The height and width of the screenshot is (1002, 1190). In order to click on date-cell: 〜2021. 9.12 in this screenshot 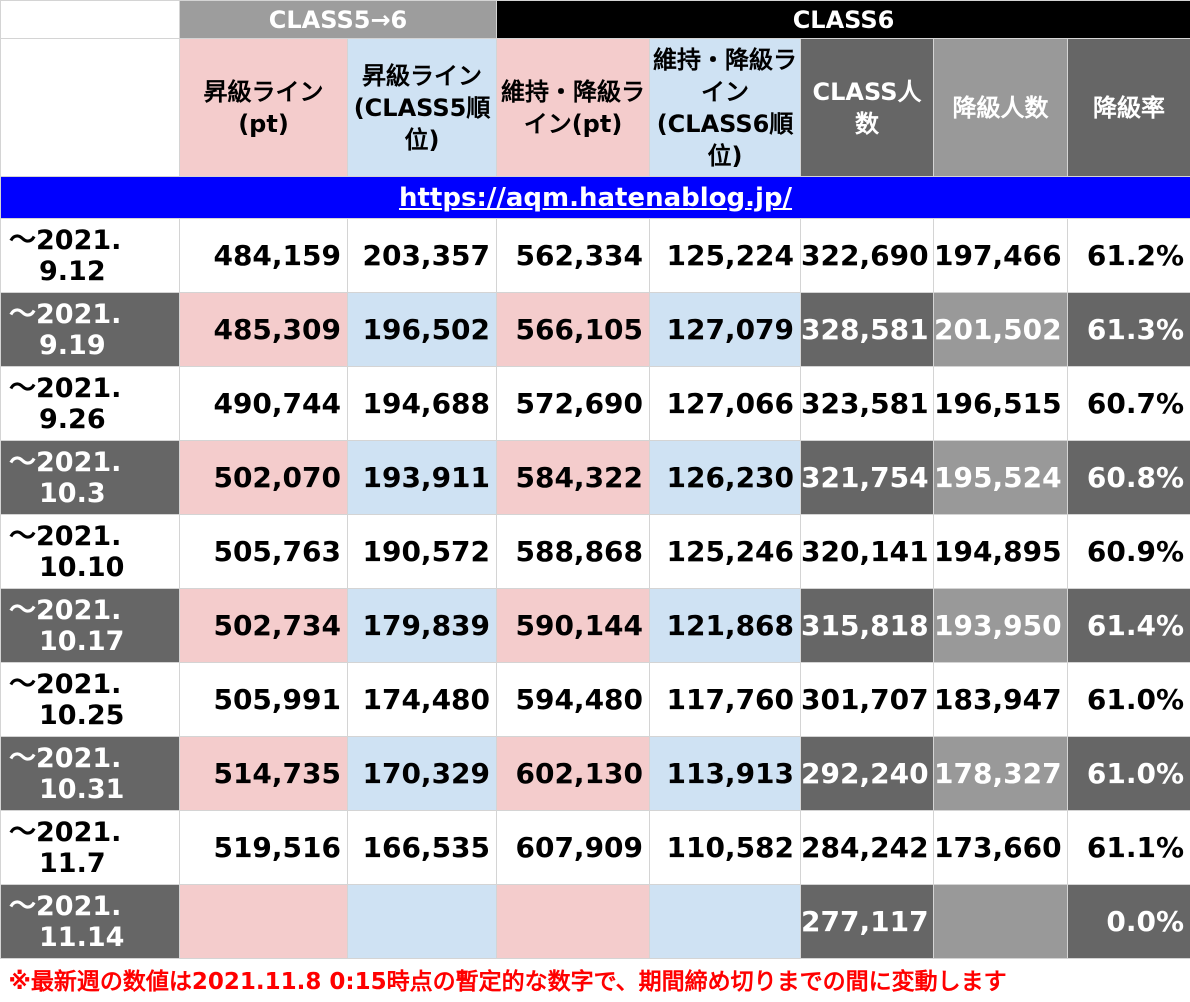, I will do `click(90, 255)`.